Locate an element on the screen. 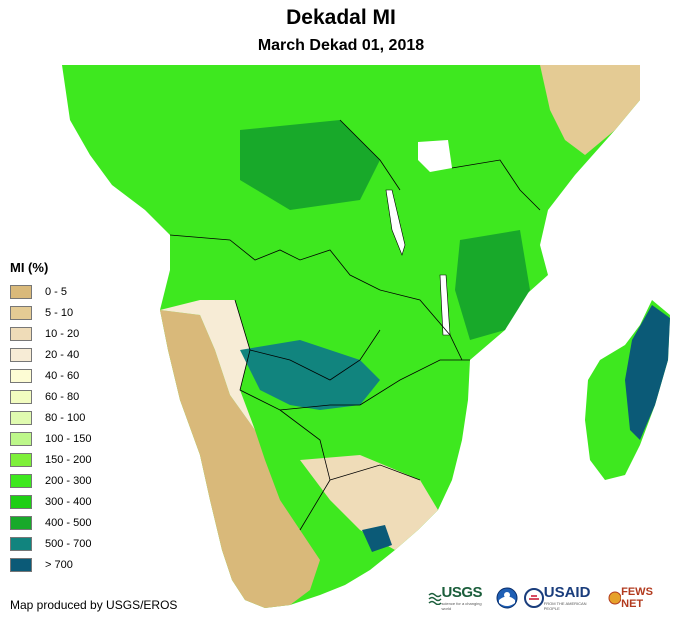 The width and height of the screenshot is (682, 624). legend-label: 20 - 40 is located at coordinates (62, 354).